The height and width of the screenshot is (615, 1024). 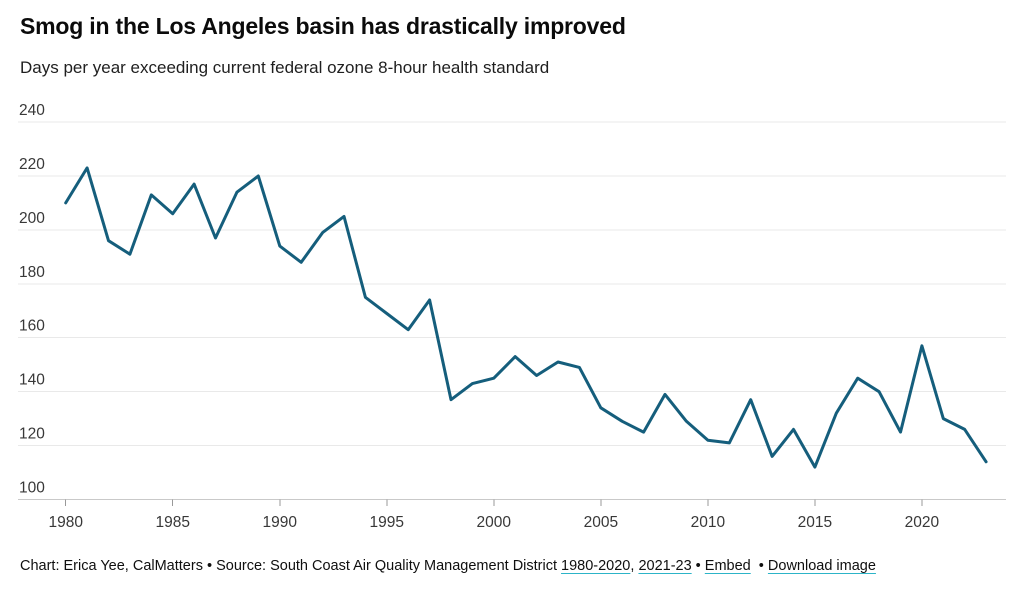 I want to click on y-axis-label: 100, so click(x=32, y=488).